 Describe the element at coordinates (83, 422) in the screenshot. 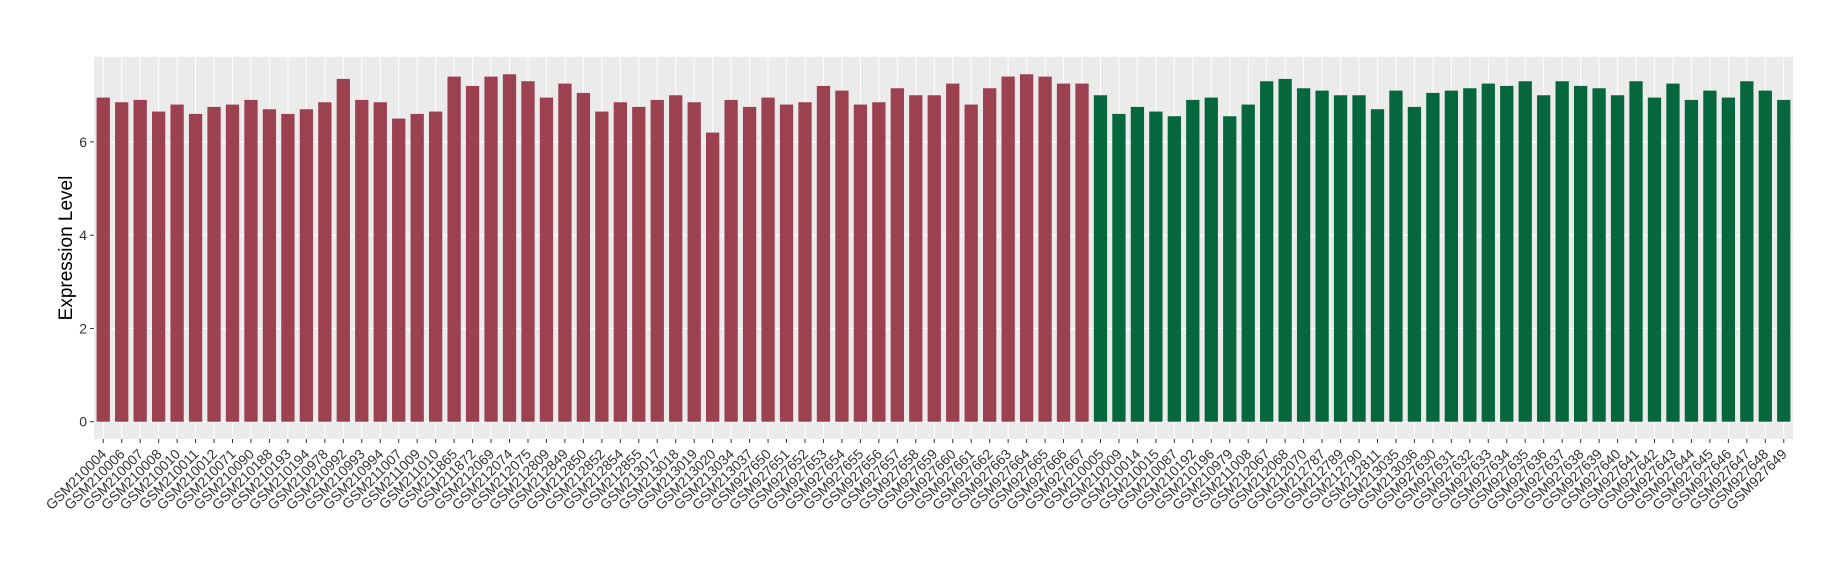

I see `y-tick-label: 0` at that location.